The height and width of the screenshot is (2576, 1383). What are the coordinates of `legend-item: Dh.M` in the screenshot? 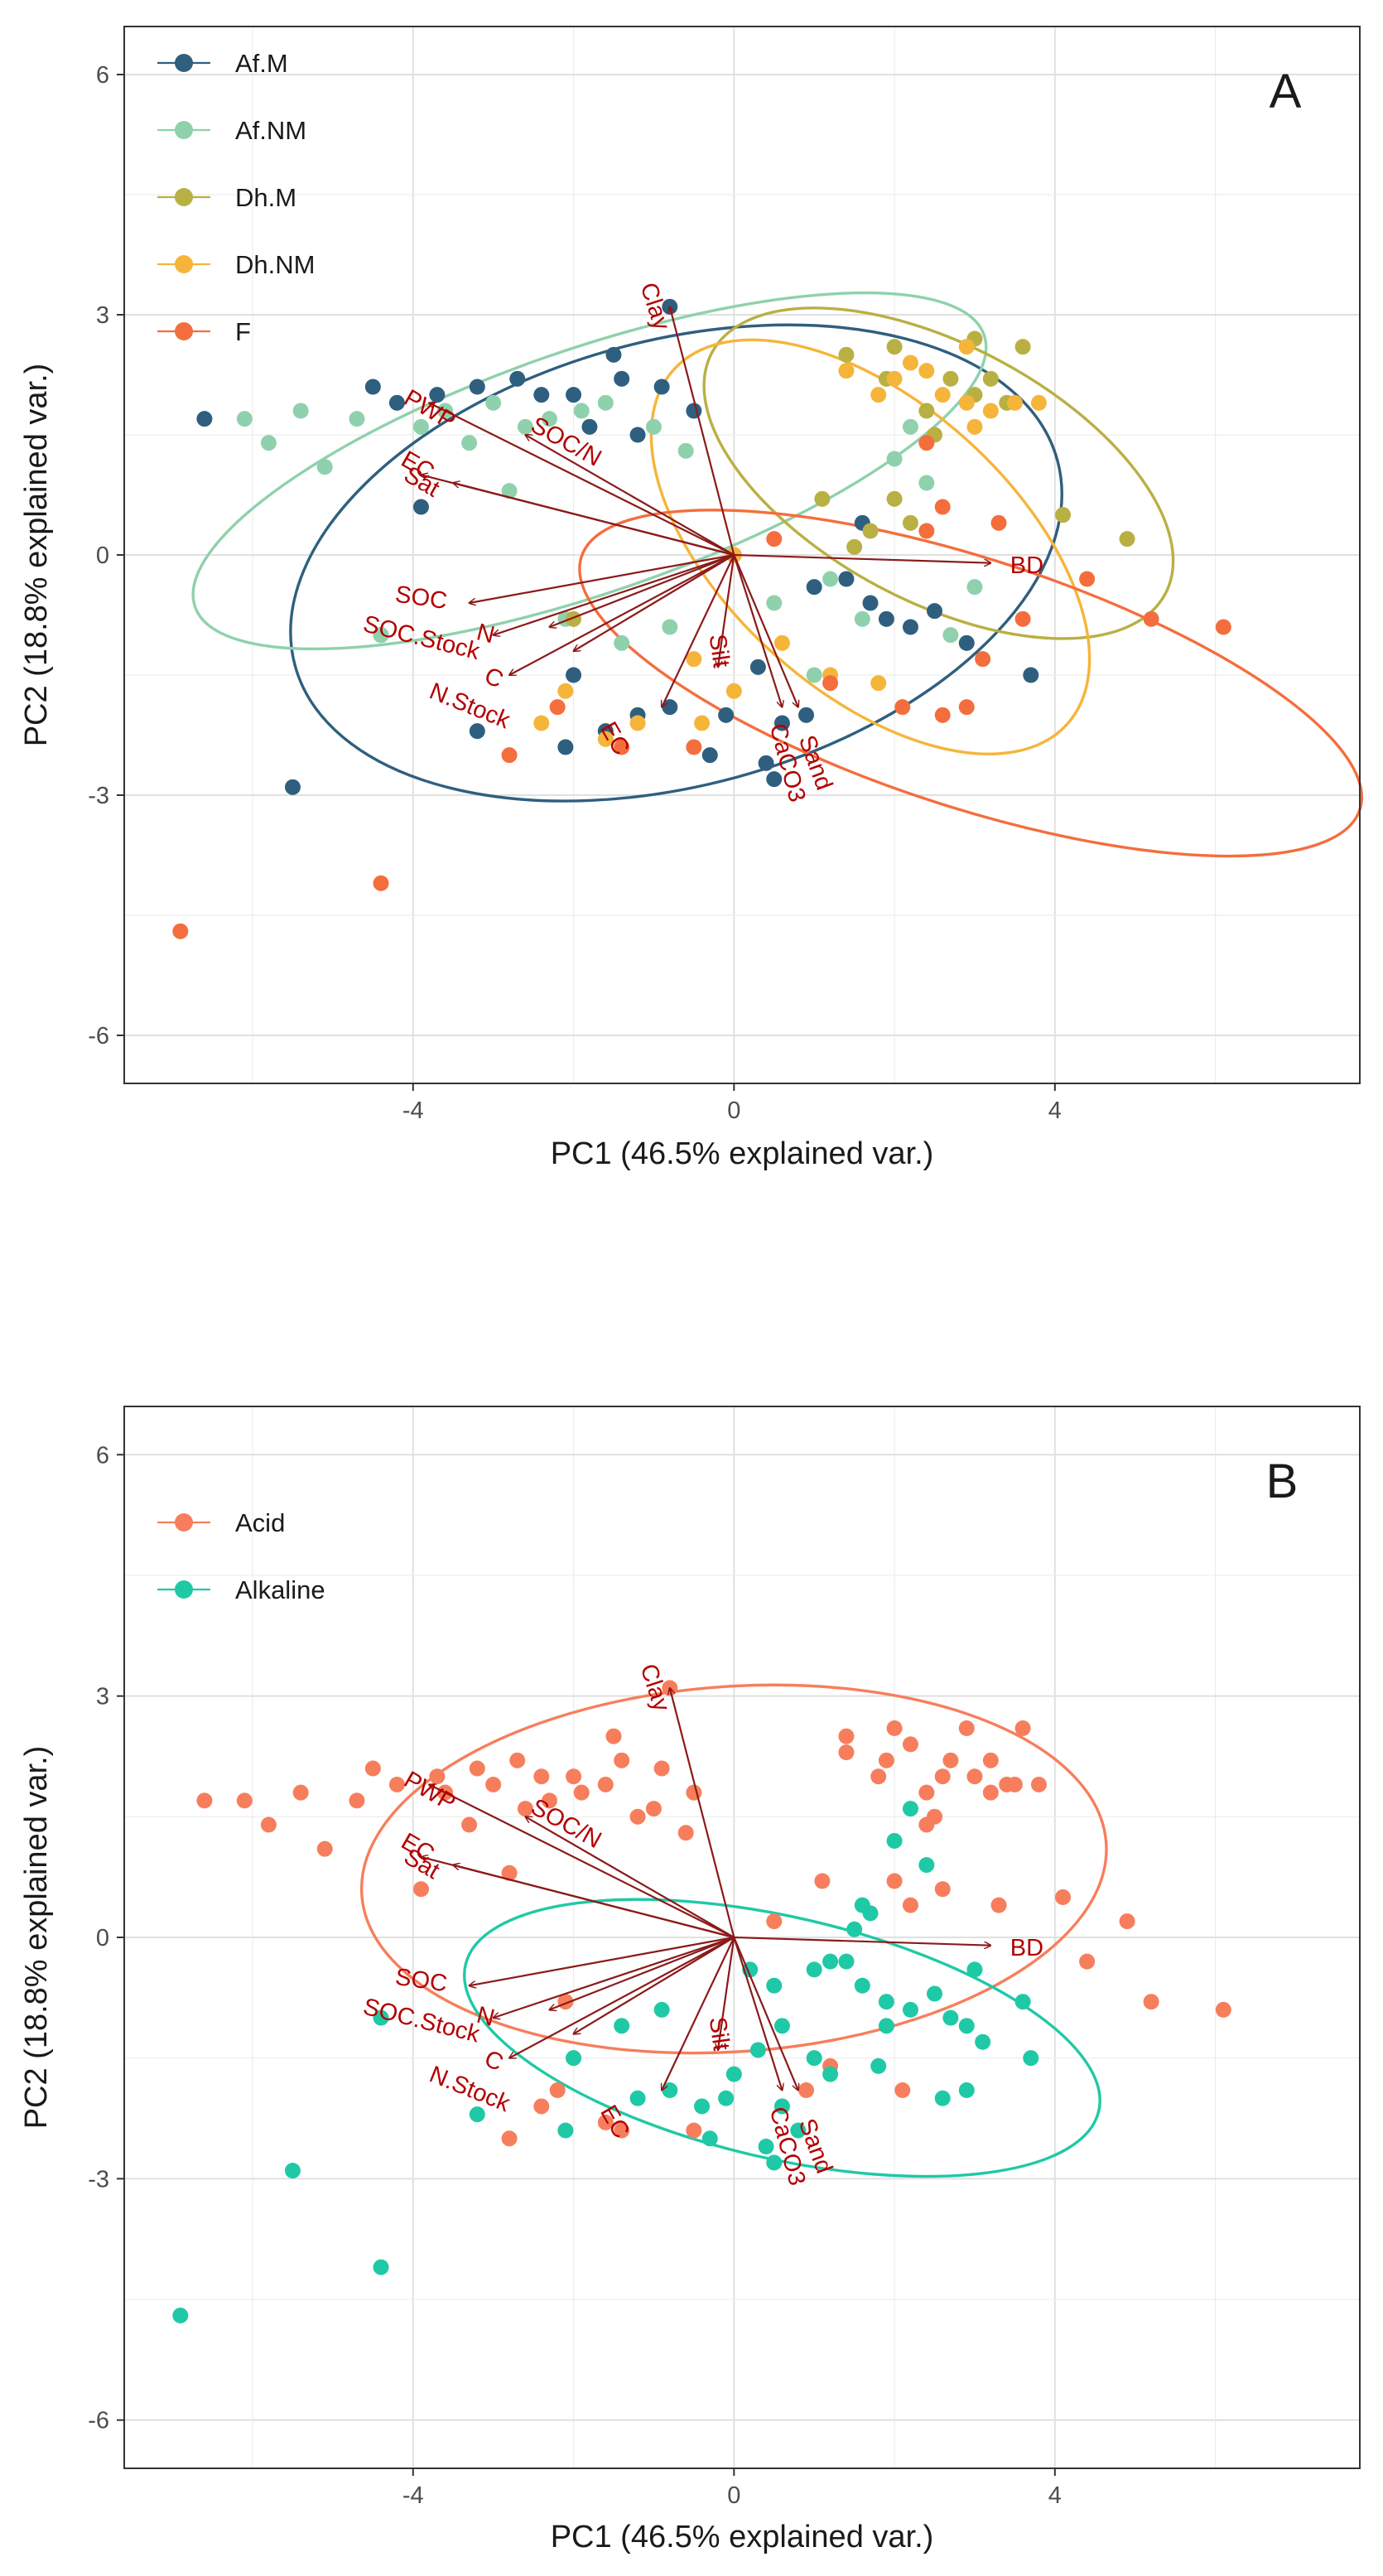 It's located at (226, 197).